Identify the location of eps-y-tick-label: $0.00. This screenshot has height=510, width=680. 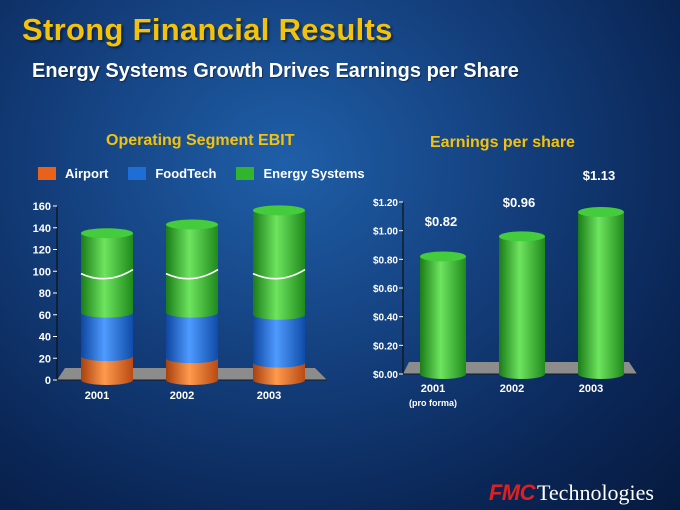
(385, 375).